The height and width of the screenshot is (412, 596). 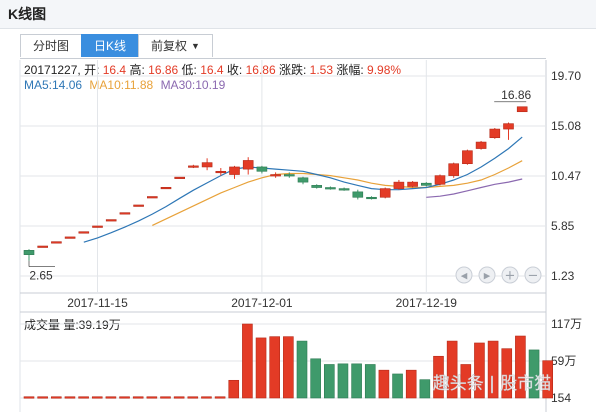 I want to click on zoom-out-icon-glyph: −, so click(x=533, y=276).